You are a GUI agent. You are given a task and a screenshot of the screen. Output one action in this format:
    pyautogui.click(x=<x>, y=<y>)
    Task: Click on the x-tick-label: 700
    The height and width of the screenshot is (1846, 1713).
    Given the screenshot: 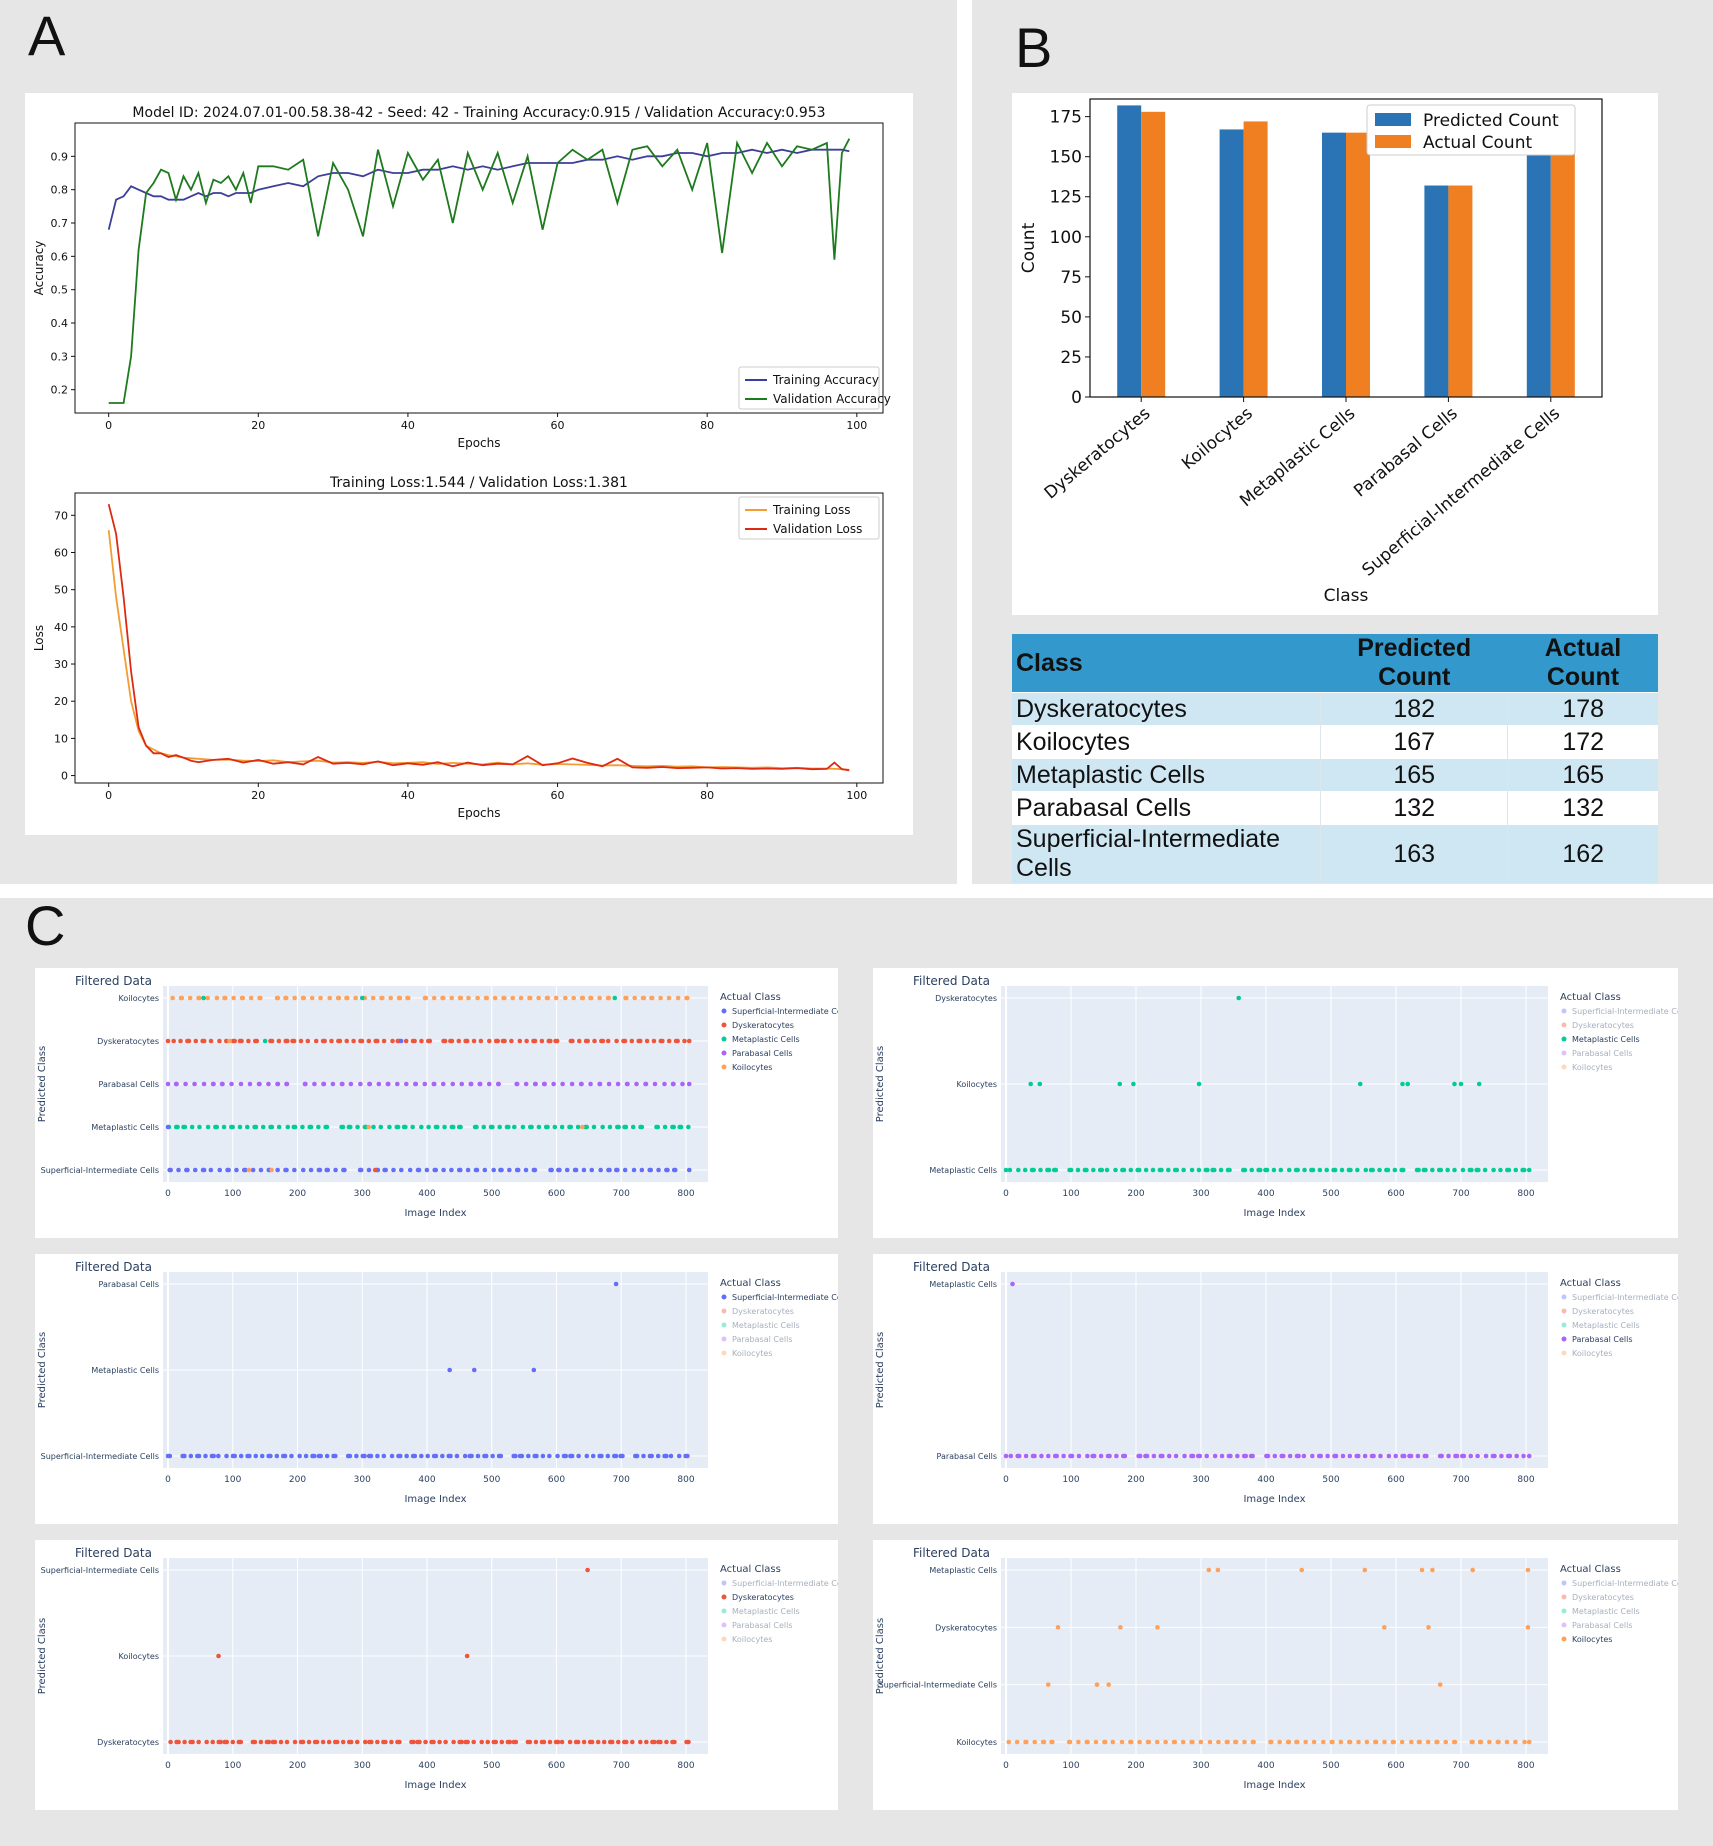 What is the action you would take?
    pyautogui.click(x=1460, y=1766)
    